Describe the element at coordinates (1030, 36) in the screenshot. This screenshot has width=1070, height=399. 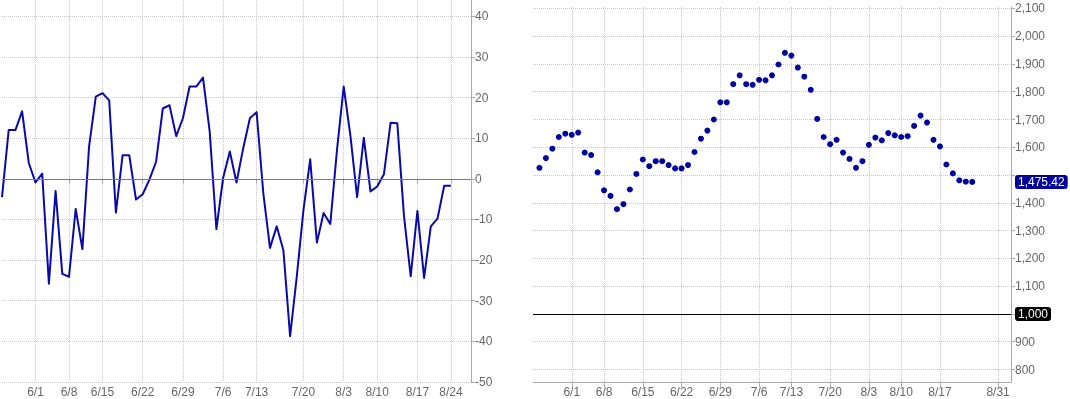
I see `y-tick-label: 2,000` at that location.